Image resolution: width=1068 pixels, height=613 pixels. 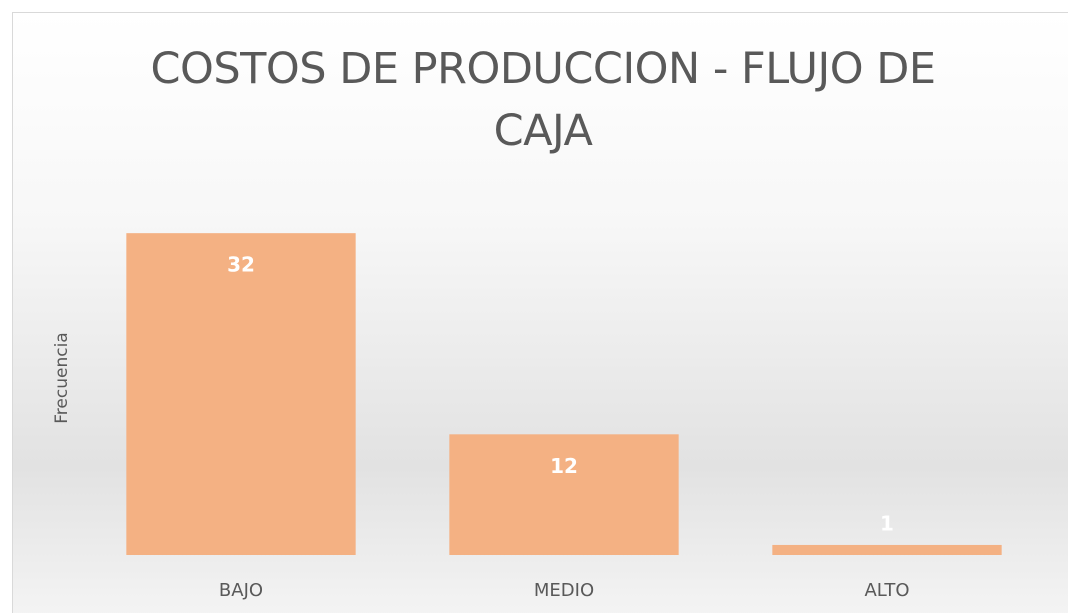 I want to click on x-tick-label: ALTO, so click(x=886, y=590).